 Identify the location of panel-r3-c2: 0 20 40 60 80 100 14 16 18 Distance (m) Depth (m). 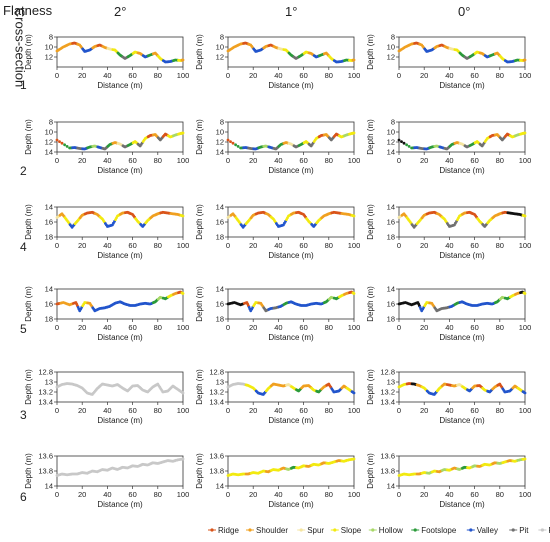
(277, 232).